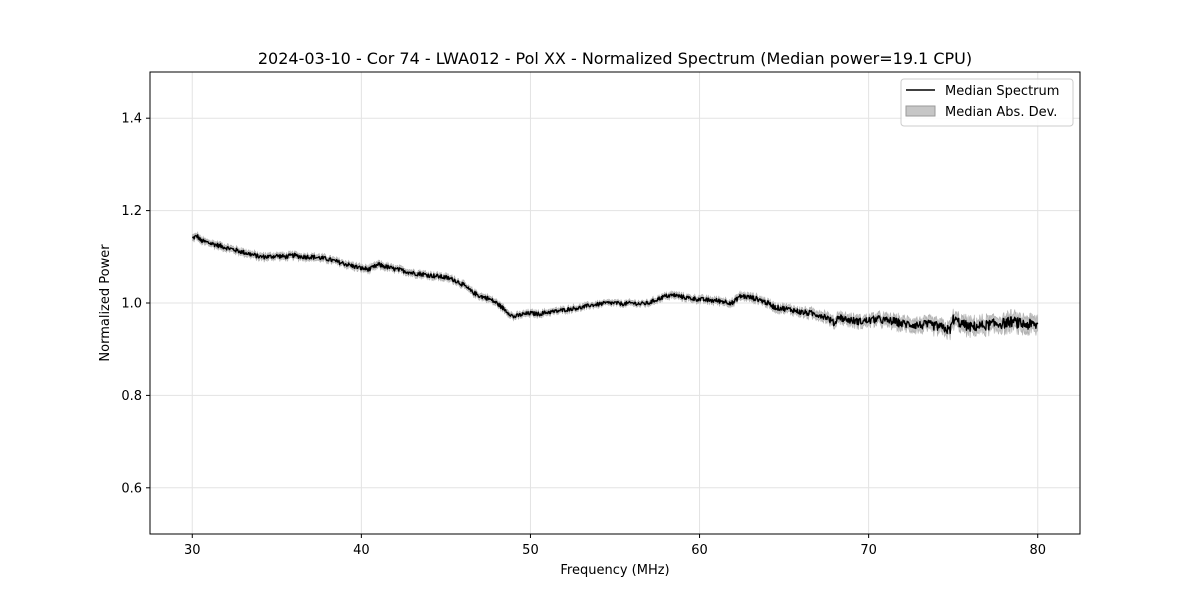 Image resolution: width=1200 pixels, height=600 pixels. I want to click on x-tick-label: 80, so click(1037, 550).